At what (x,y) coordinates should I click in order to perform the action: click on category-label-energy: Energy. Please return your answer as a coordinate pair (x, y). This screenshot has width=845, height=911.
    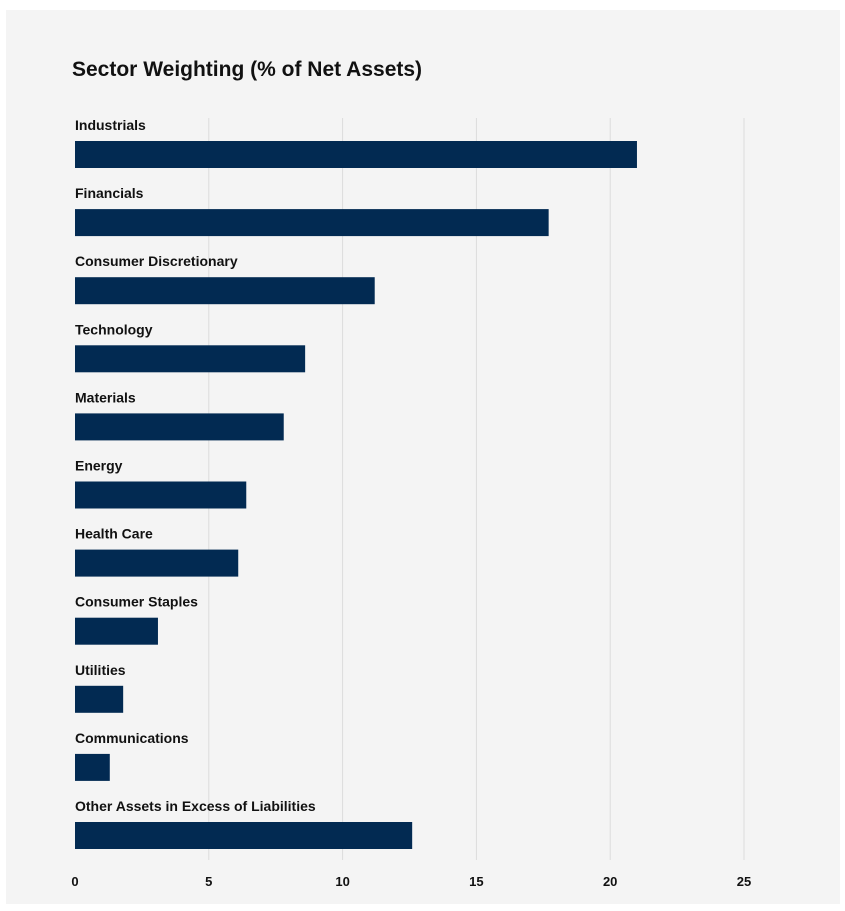
    Looking at the image, I should click on (99, 466).